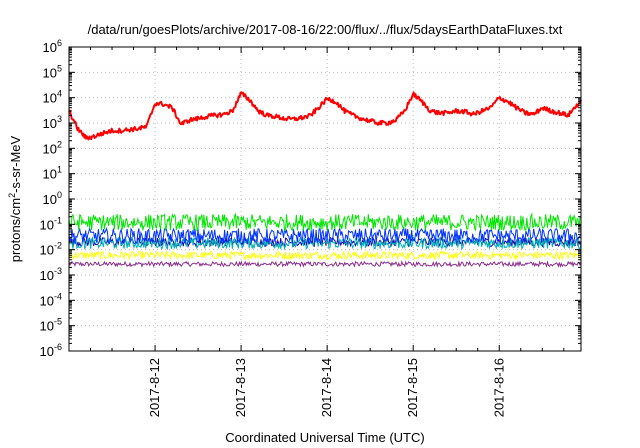 Image resolution: width=640 pixels, height=448 pixels. I want to click on y-tick-label-exponent: 2, so click(59, 144).